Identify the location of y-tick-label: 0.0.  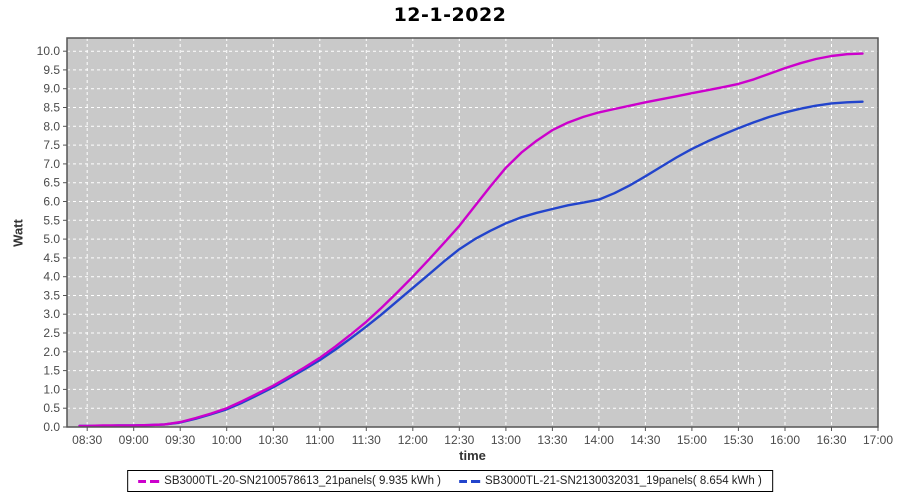
(51, 427).